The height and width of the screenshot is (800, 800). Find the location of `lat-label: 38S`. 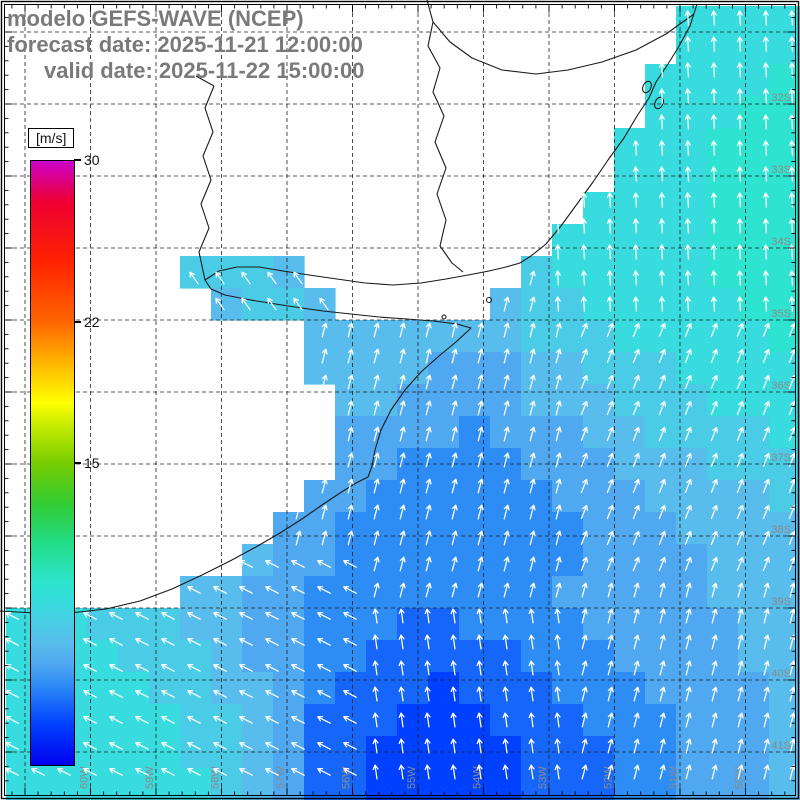

lat-label: 38S is located at coordinates (781, 530).